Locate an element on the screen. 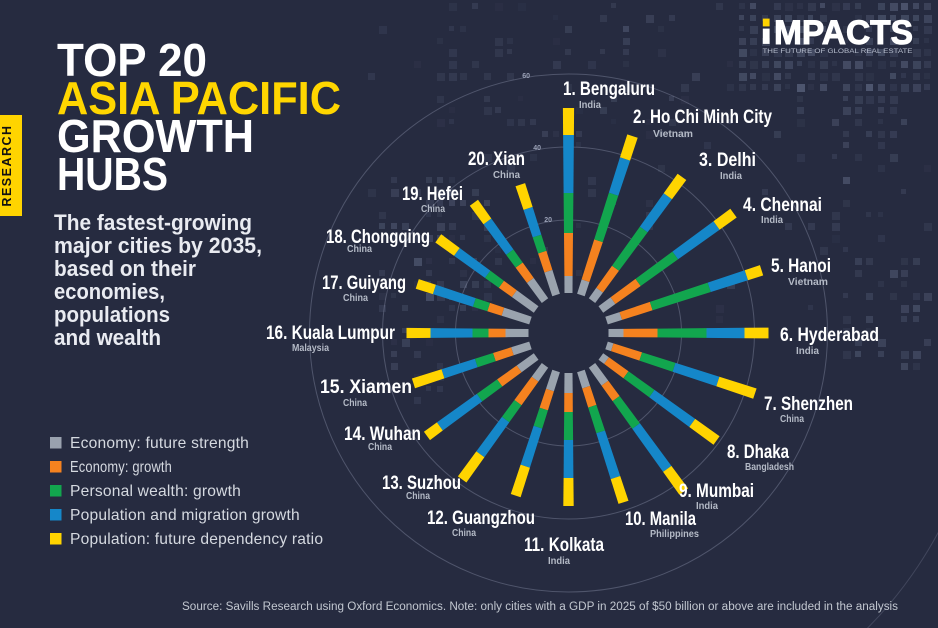 The width and height of the screenshot is (938, 628). svg-text: economies, is located at coordinates (109, 291).